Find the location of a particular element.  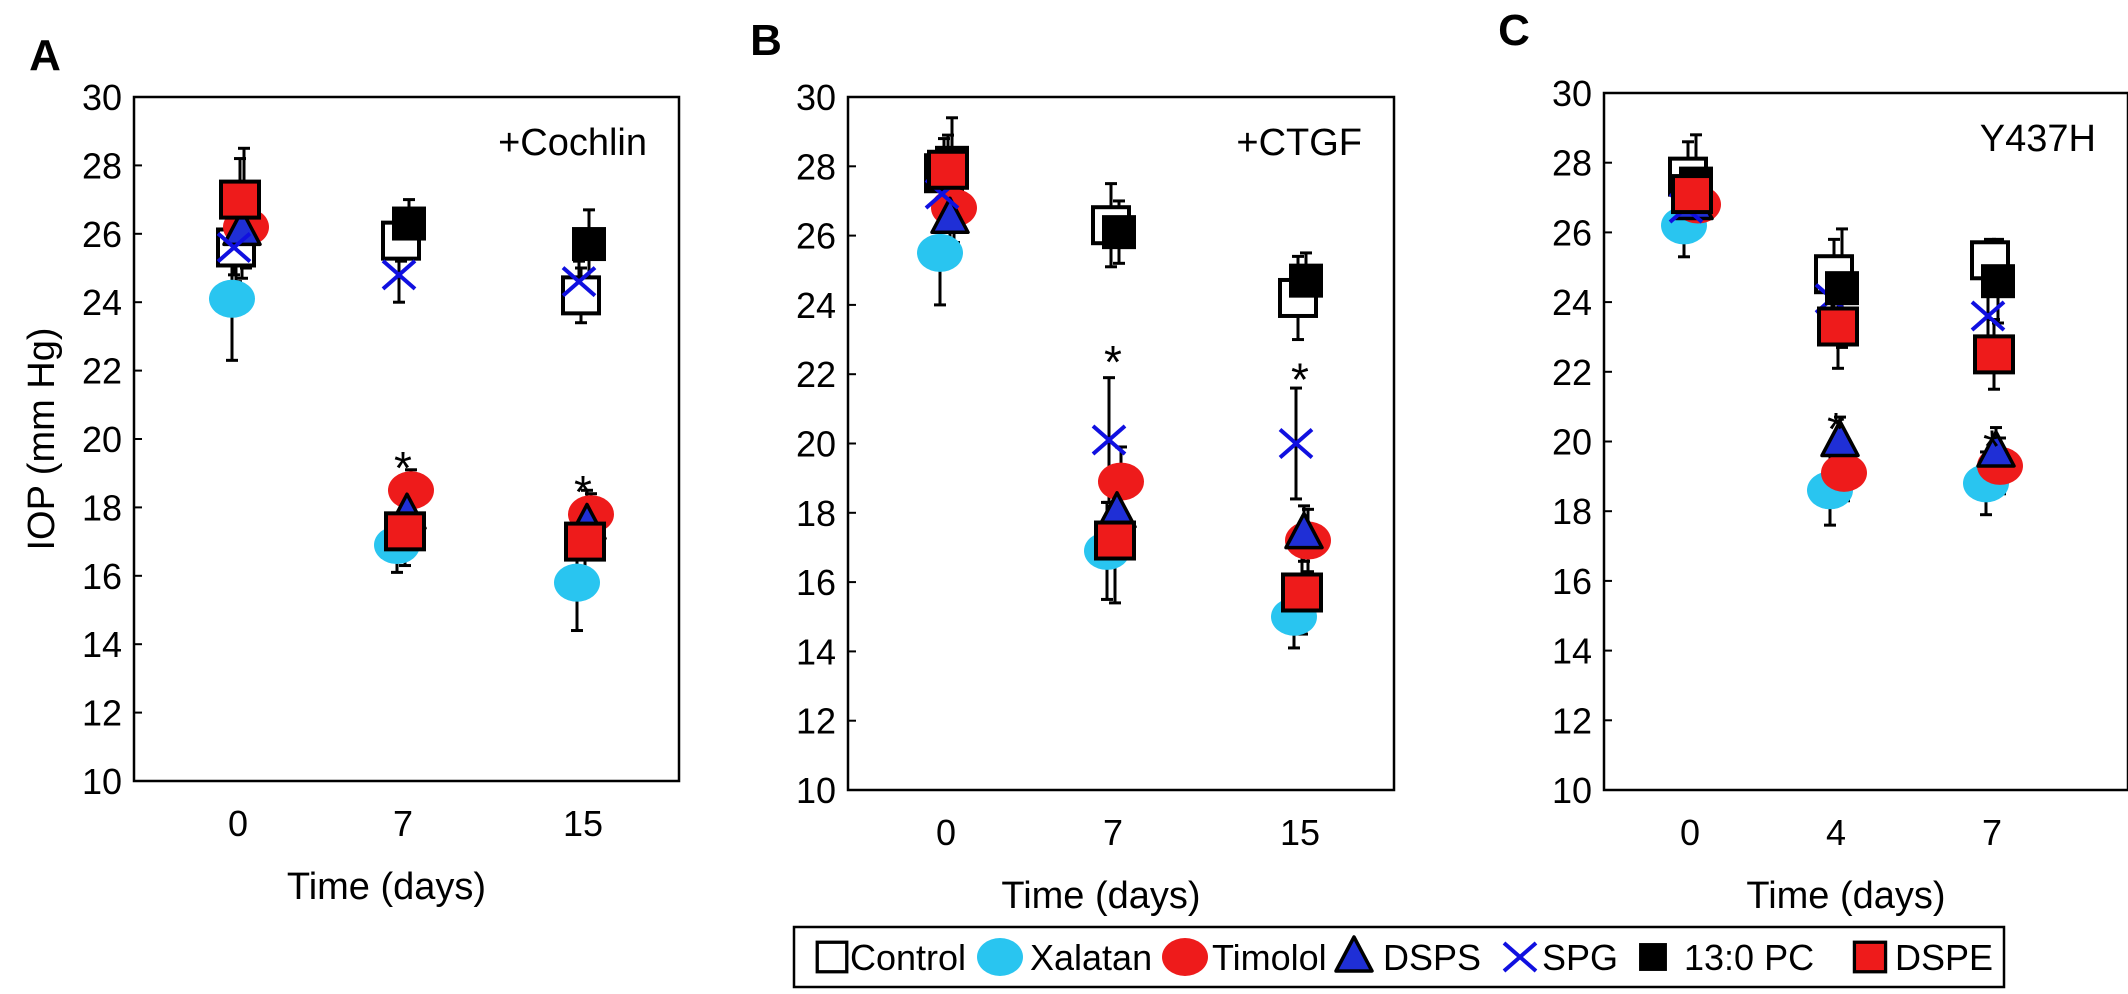

legend-marker-dsps is located at coordinates (1354, 954).